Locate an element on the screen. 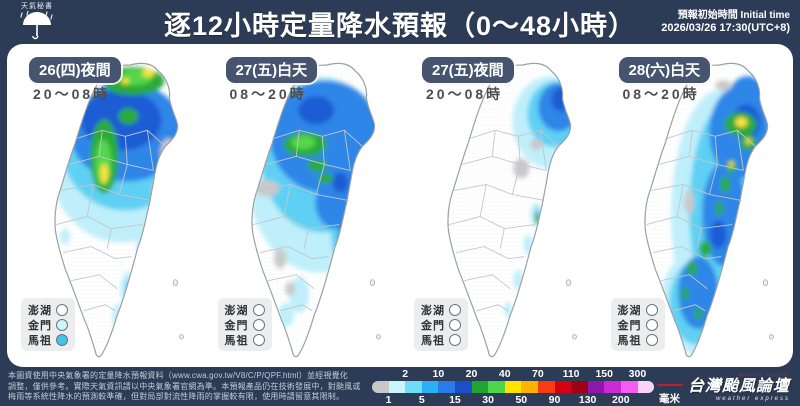  legend-bar is located at coordinates (513, 387).